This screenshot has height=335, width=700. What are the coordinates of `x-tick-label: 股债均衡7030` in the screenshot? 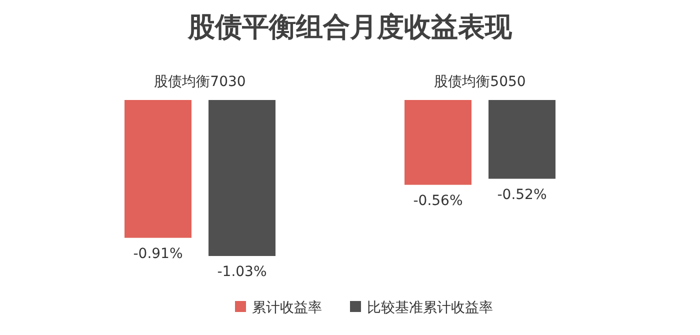 It's located at (200, 82).